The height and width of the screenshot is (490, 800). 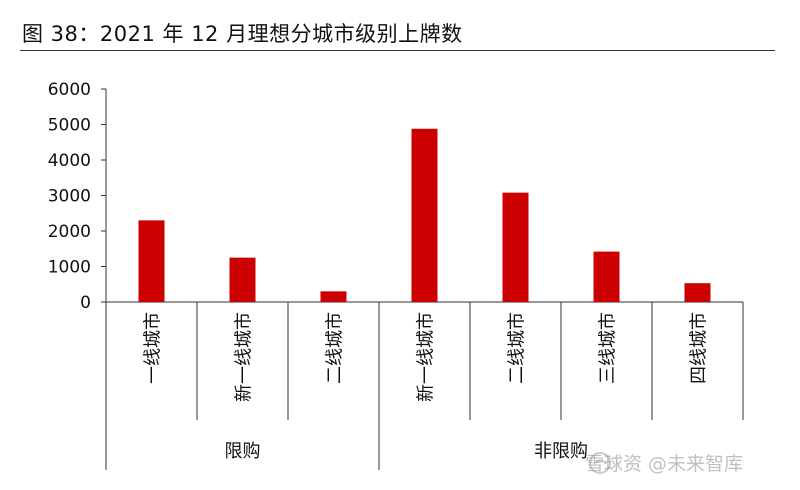 What do you see at coordinates (69, 232) in the screenshot?
I see `y-tick-label: 2000` at bounding box center [69, 232].